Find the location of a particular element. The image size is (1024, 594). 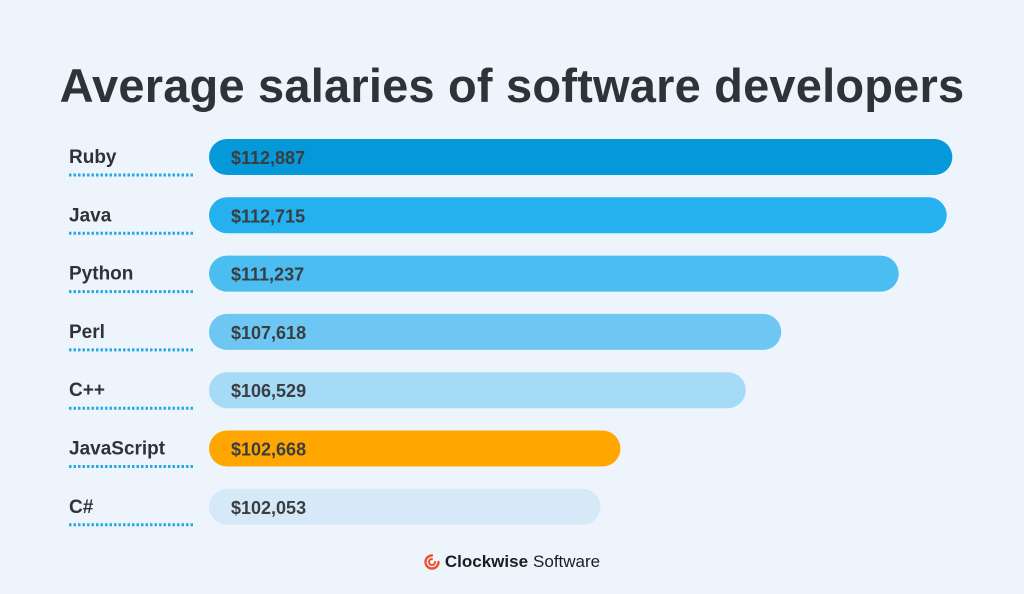

bar-perl is located at coordinates (495, 331).